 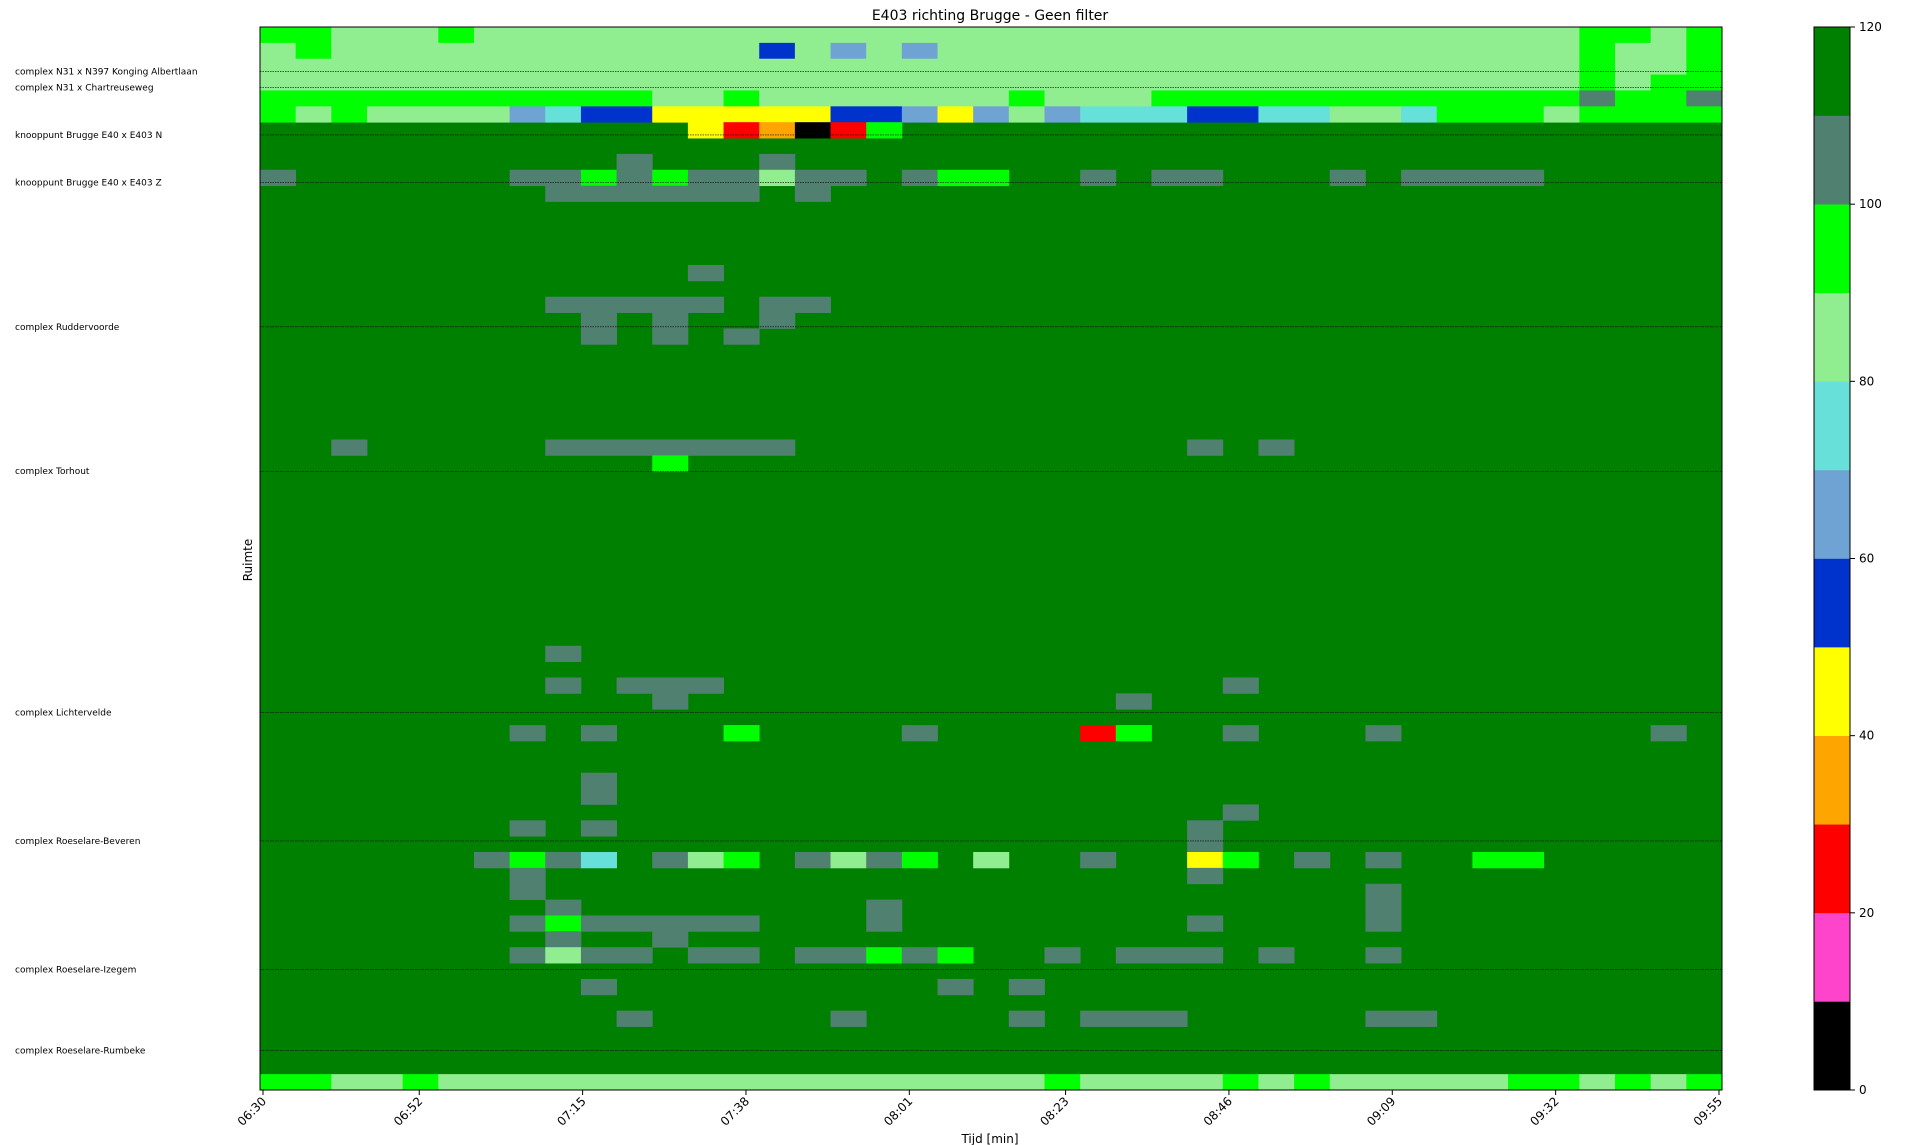 I want to click on colorbar: 0 20 40 60 80 100 120, so click(x=1847, y=558).